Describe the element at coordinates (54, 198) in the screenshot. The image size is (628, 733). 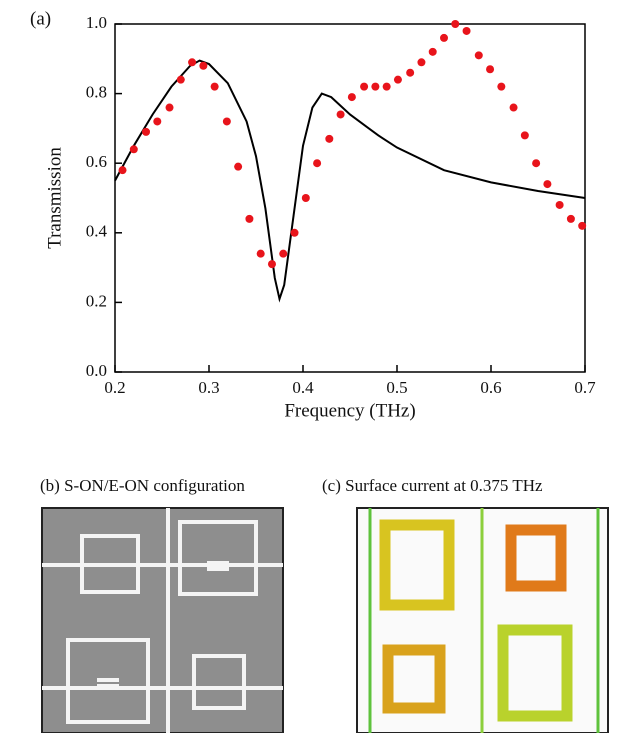
I see `y-axis-label: Transmission` at that location.